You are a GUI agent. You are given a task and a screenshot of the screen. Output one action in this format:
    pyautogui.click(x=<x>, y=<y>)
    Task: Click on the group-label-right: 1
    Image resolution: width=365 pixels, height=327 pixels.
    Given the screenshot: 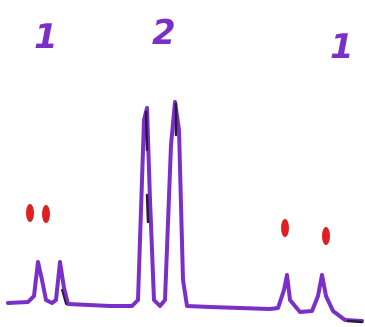 What is the action you would take?
    pyautogui.click(x=342, y=47)
    